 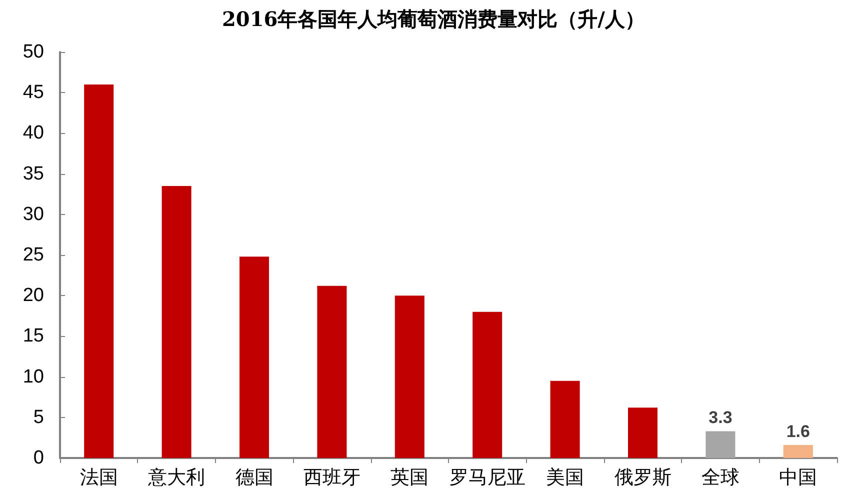 I want to click on y-tick-label: 10, so click(x=33, y=377).